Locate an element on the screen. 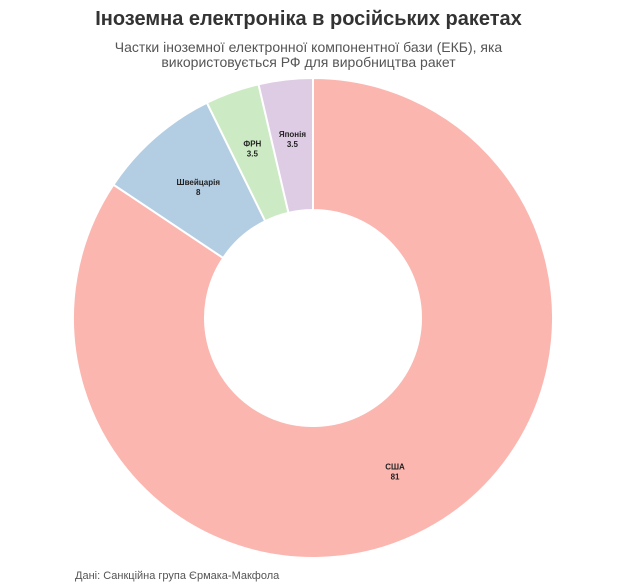  slice-value-1: 81 is located at coordinates (395, 476).